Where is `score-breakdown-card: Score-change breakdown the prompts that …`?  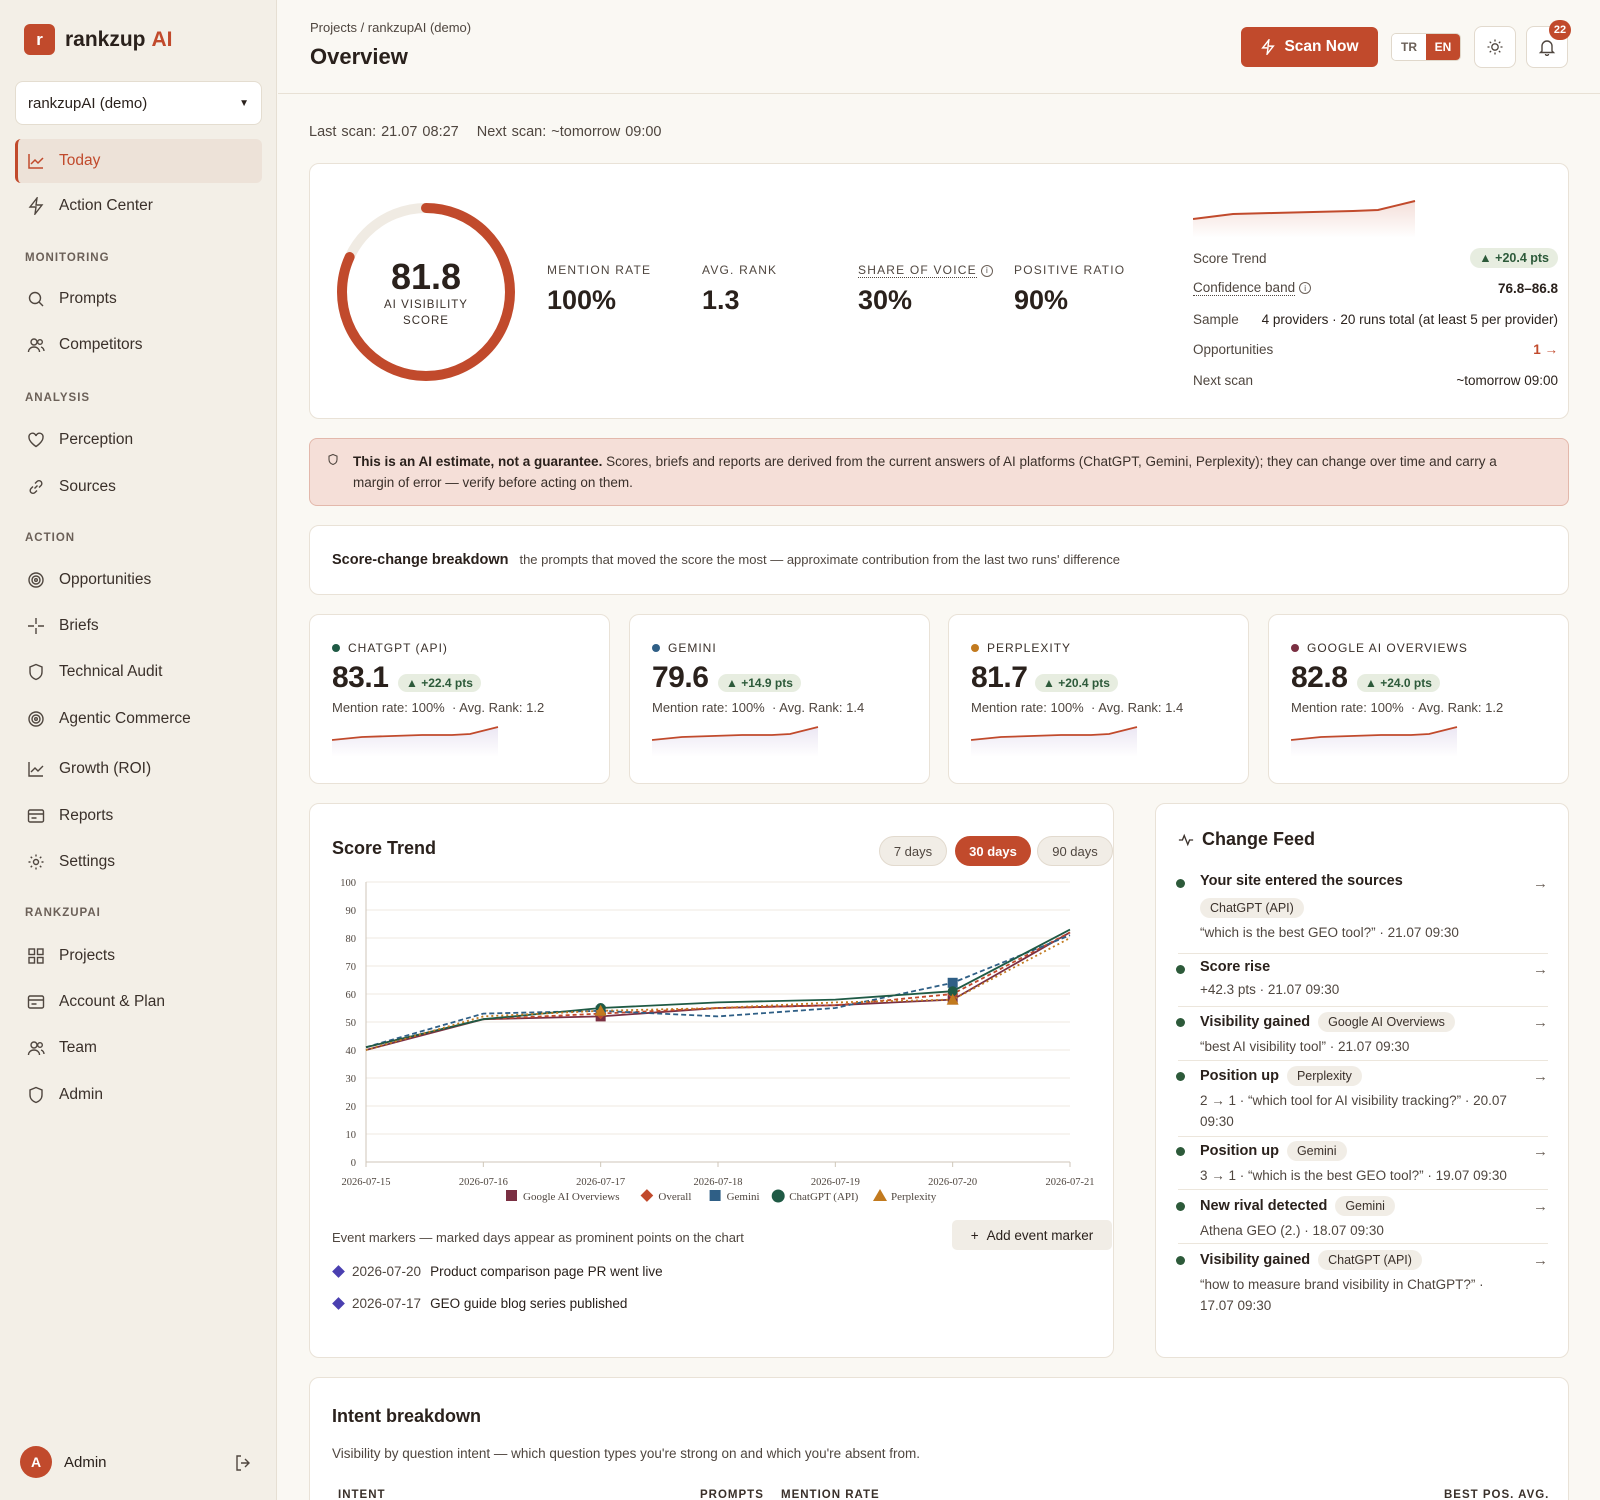
score-breakdown-card: Score-change breakdown the prompts that … is located at coordinates (939, 560).